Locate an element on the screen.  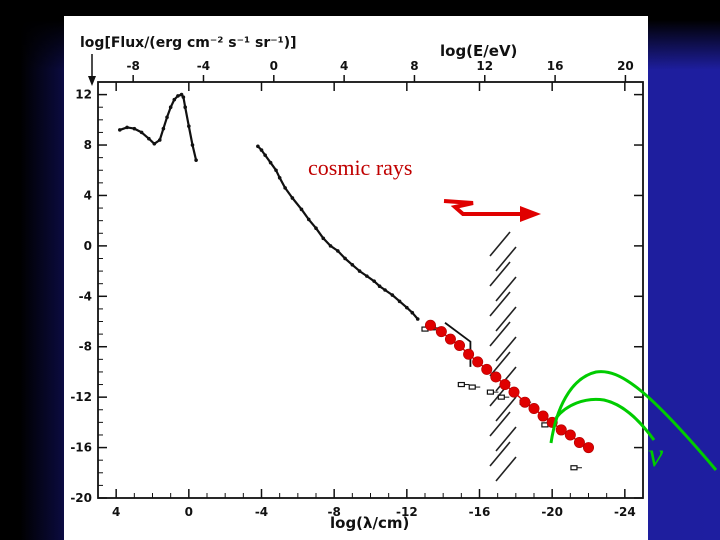
y-axis-label-text: log[Flux/(erg cm⁻² s⁻¹ sr⁻¹)] is located at coordinates (188, 43).